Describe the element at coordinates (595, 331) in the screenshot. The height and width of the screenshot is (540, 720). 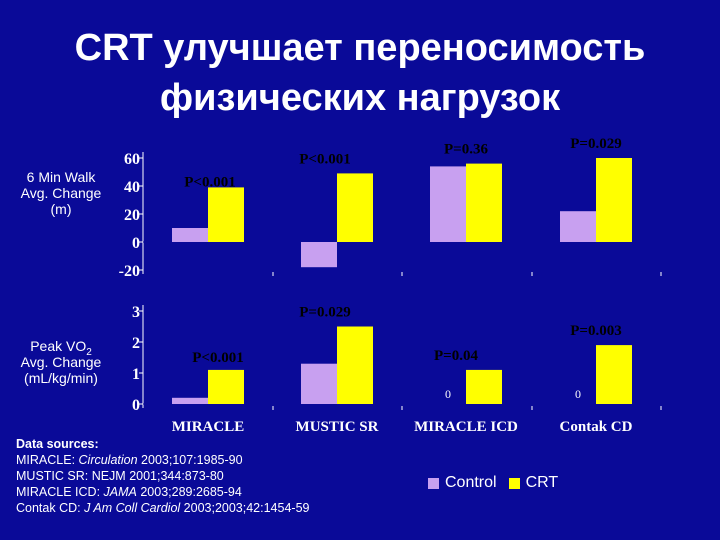
I see `chart-2-pvalue-3: P=0.003` at that location.